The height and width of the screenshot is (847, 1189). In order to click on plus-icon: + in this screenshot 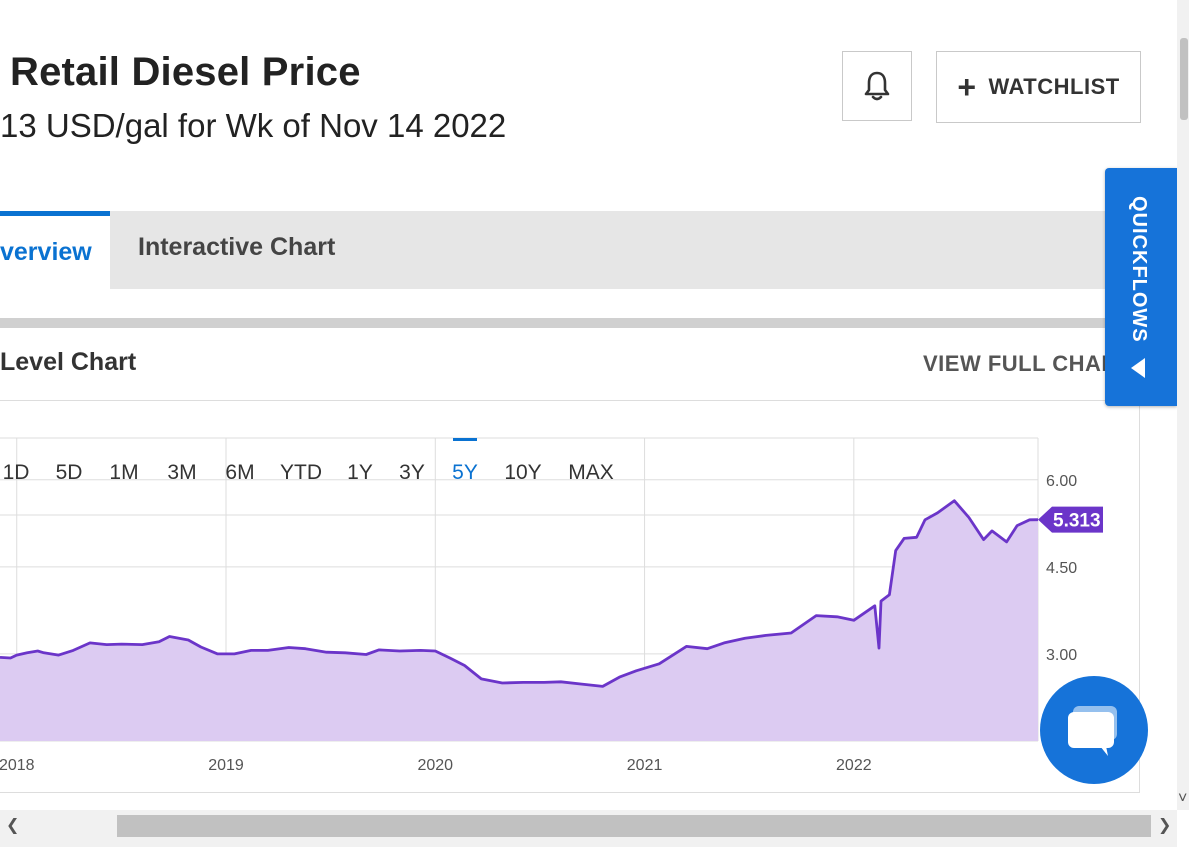, I will do `click(967, 87)`.